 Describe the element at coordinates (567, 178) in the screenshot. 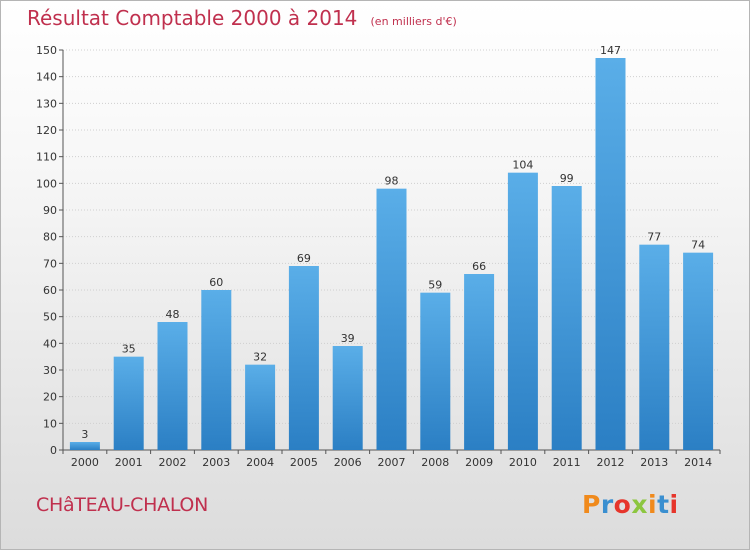

I see `data-label-2011: 99` at that location.